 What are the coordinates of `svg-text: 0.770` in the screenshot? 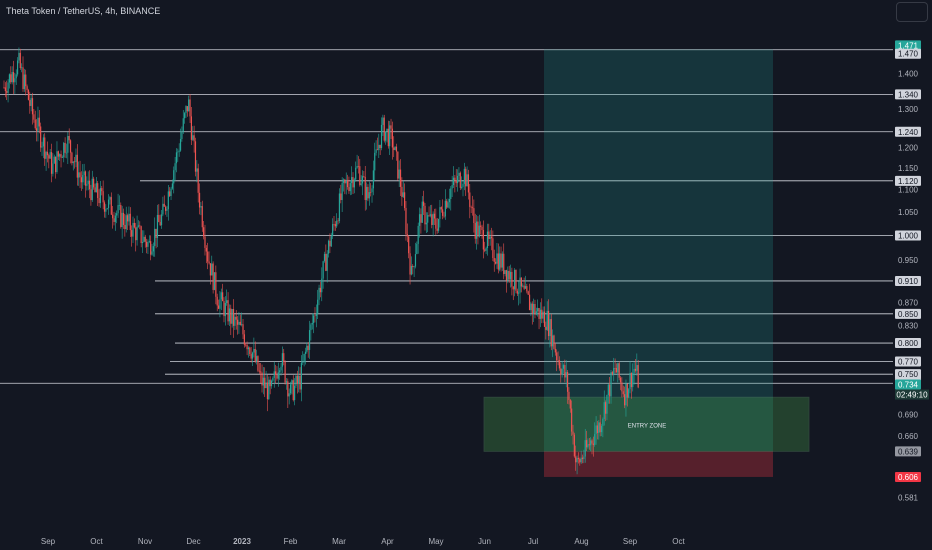 It's located at (908, 361).